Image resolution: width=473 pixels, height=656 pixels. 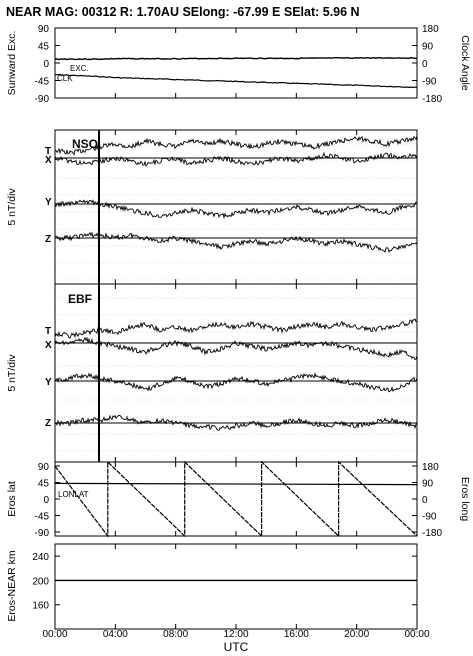 I want to click on clock-ytick-label: 0, so click(x=425, y=64).